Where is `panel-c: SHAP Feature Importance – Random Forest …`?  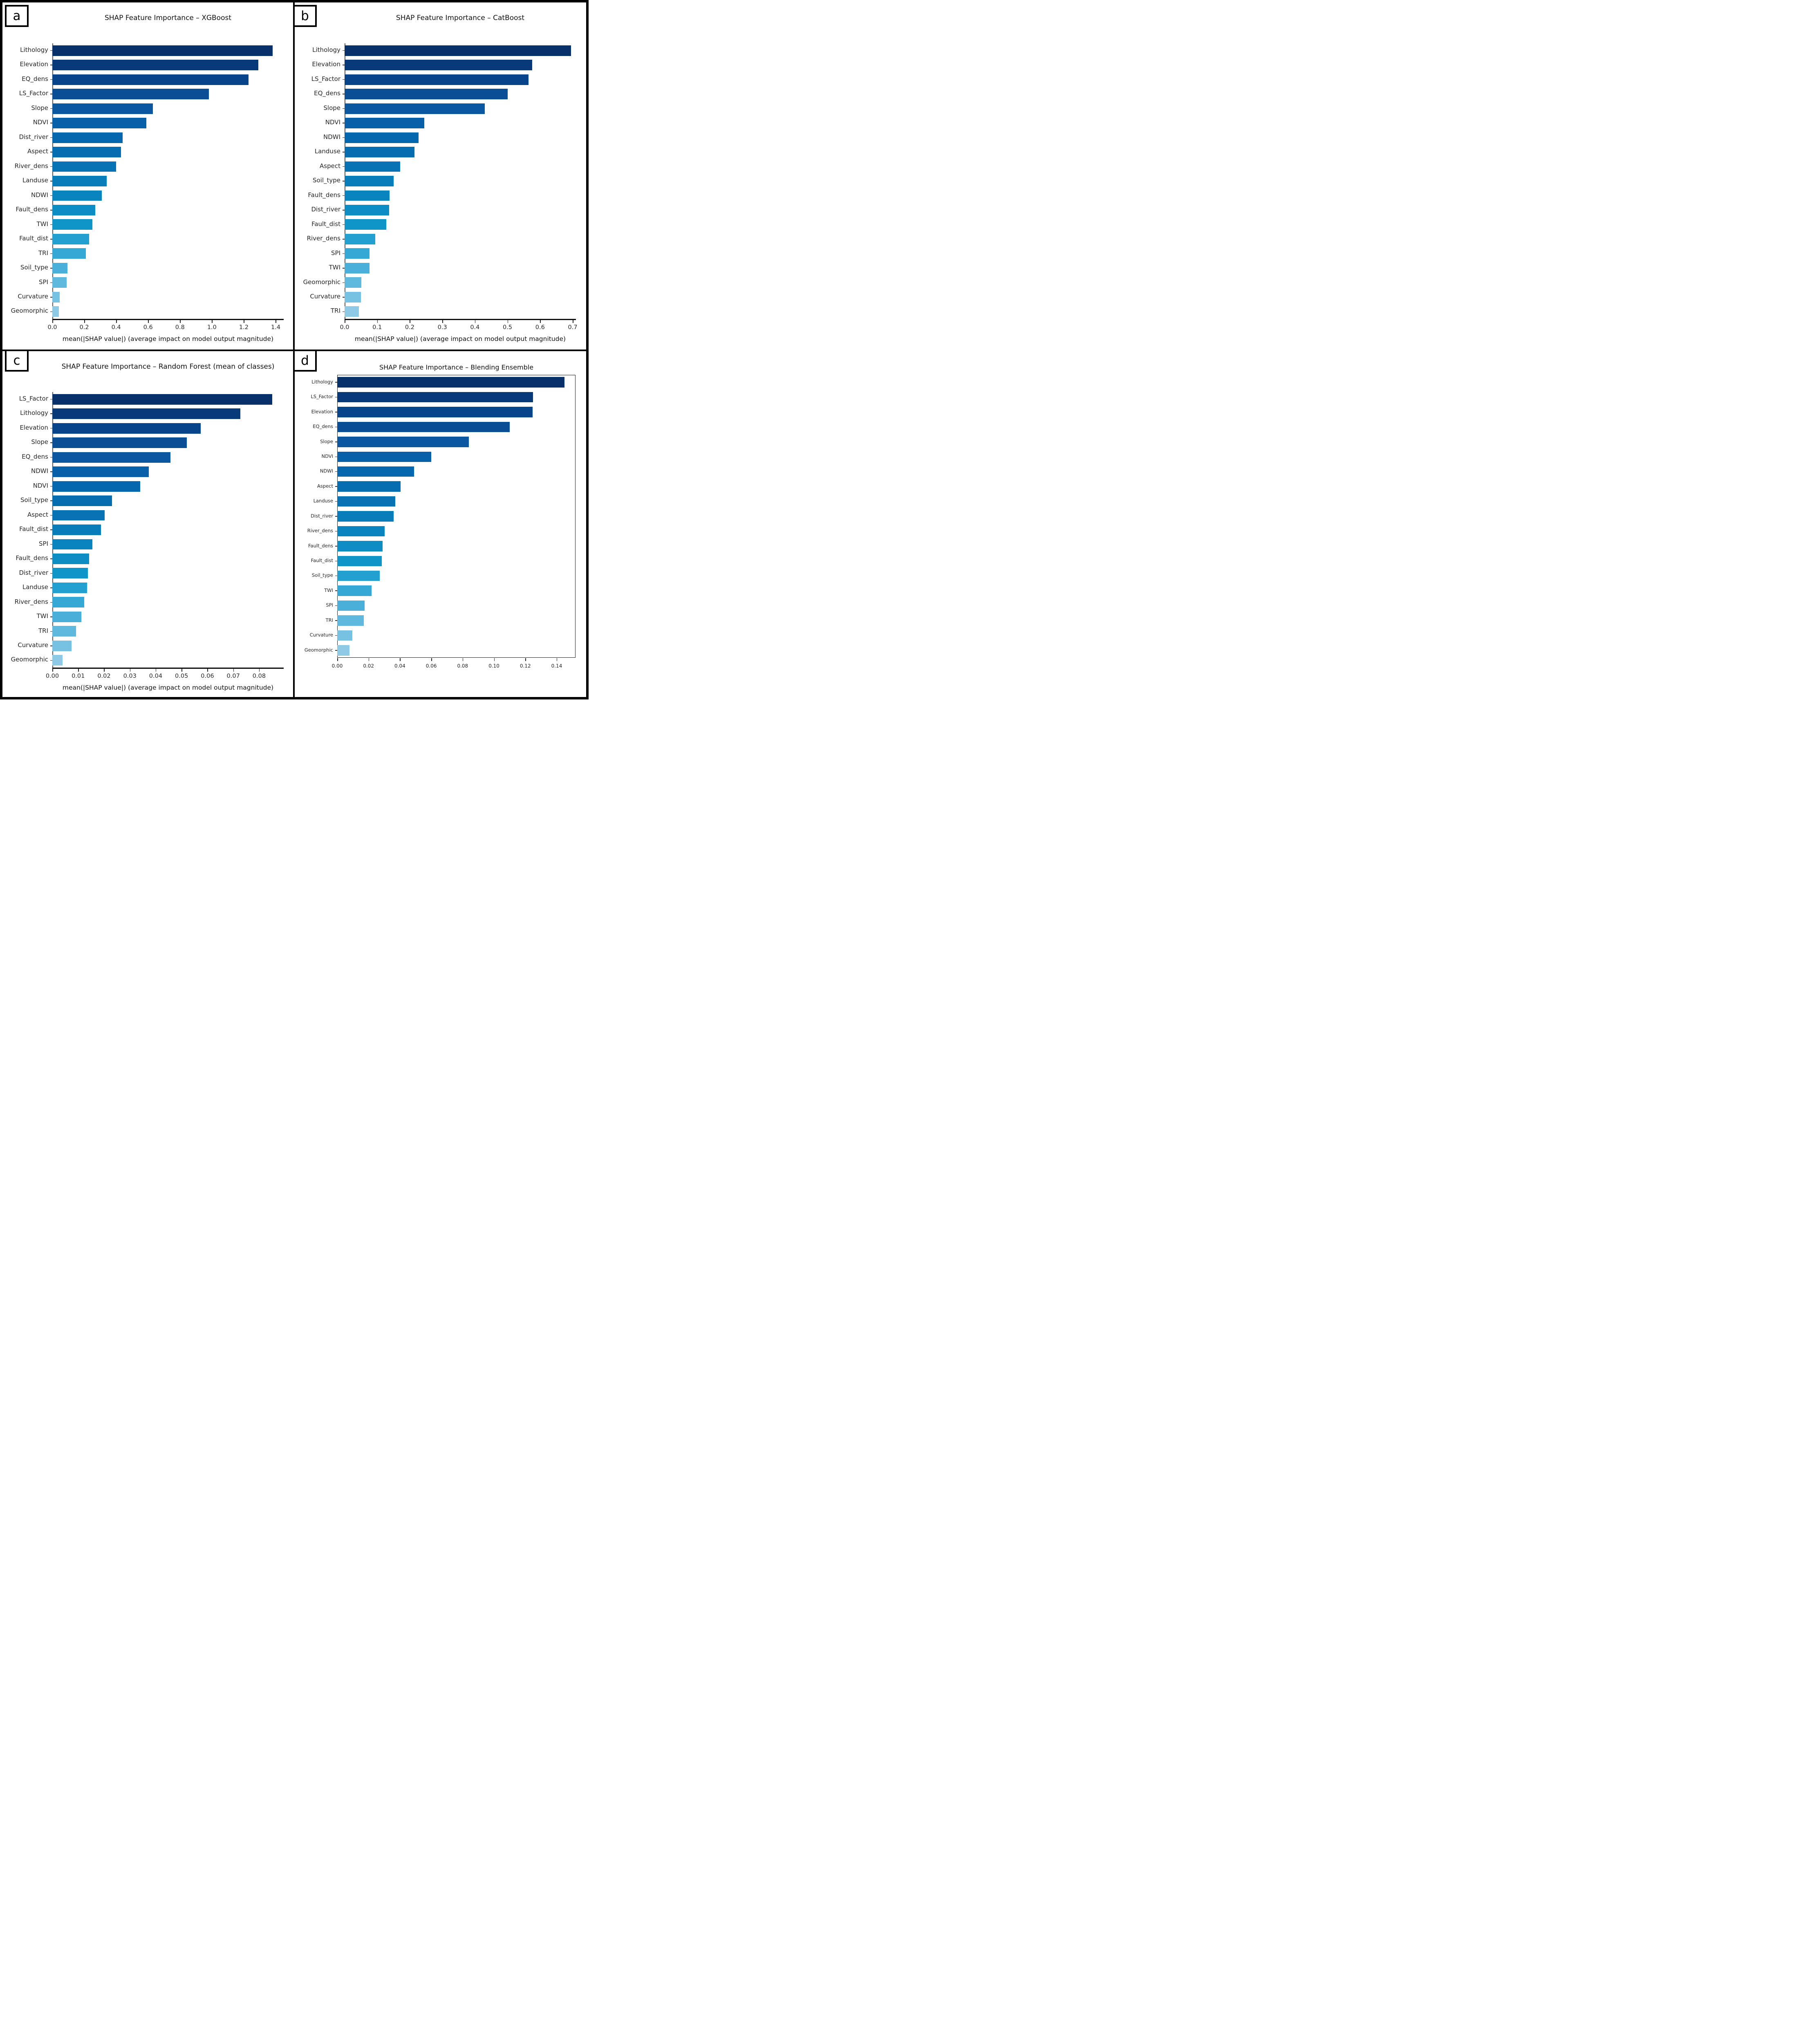 panel-c: SHAP Feature Importance – Random Forest … is located at coordinates (149, 524).